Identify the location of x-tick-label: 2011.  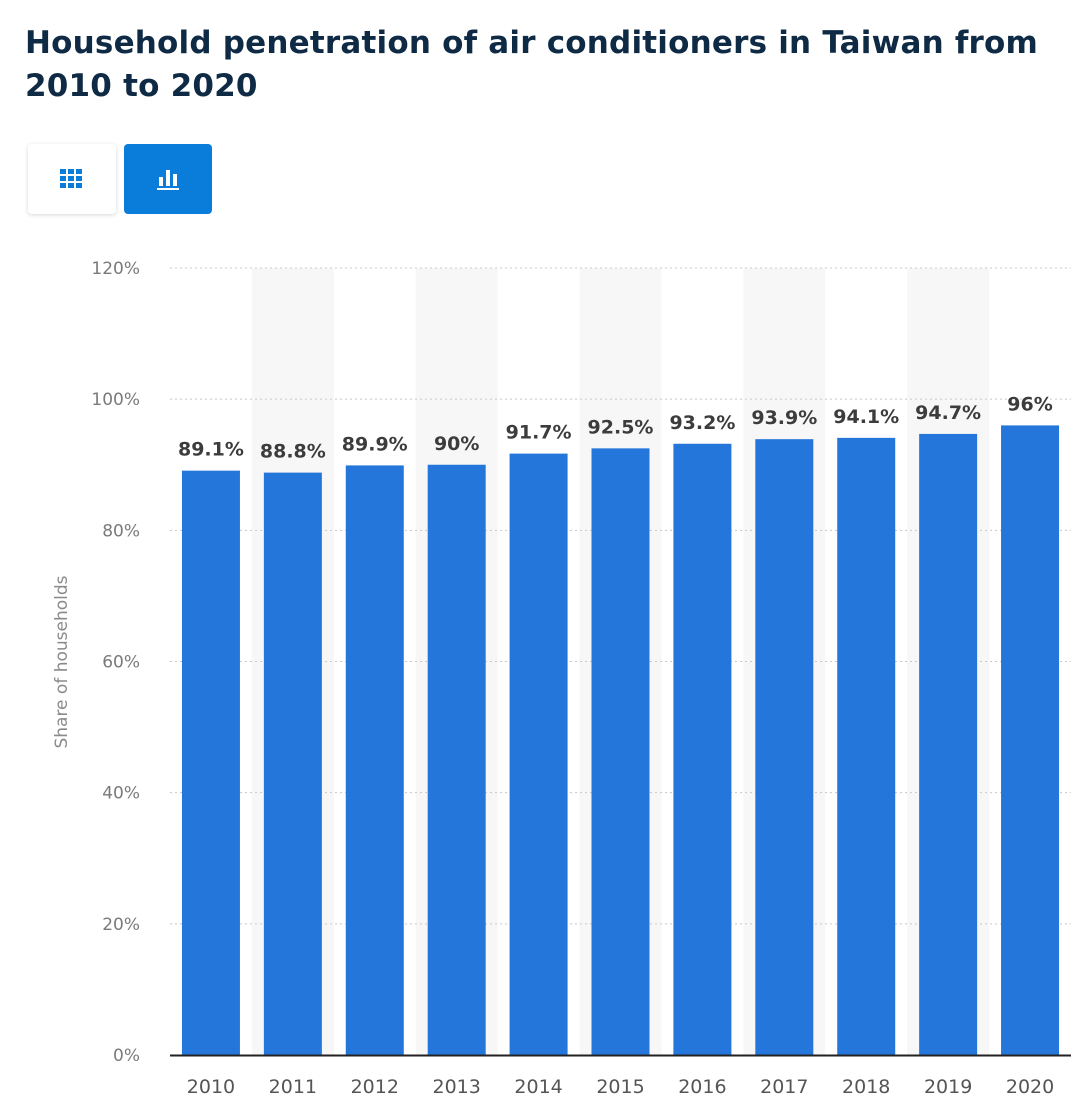
(293, 1087).